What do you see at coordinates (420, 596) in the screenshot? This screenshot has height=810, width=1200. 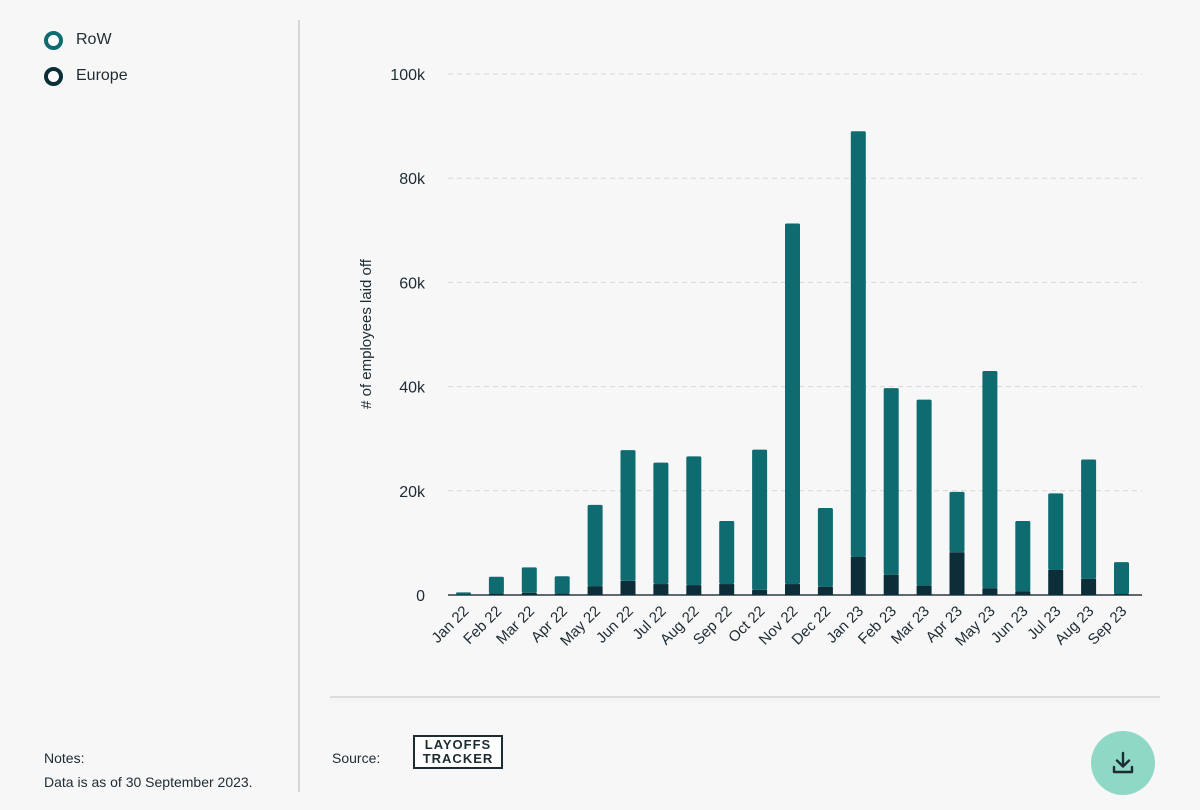 I see `y-tick-label-0: 0` at bounding box center [420, 596].